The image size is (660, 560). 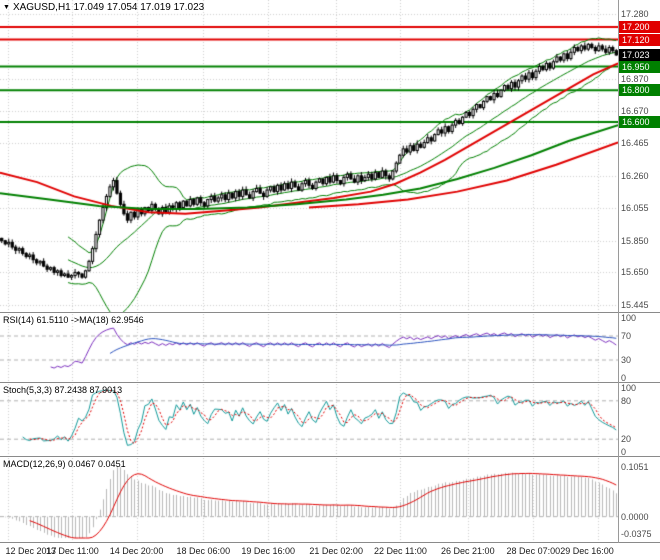 What do you see at coordinates (635, 240) in the screenshot?
I see `price-axis-label: 15.850` at bounding box center [635, 240].